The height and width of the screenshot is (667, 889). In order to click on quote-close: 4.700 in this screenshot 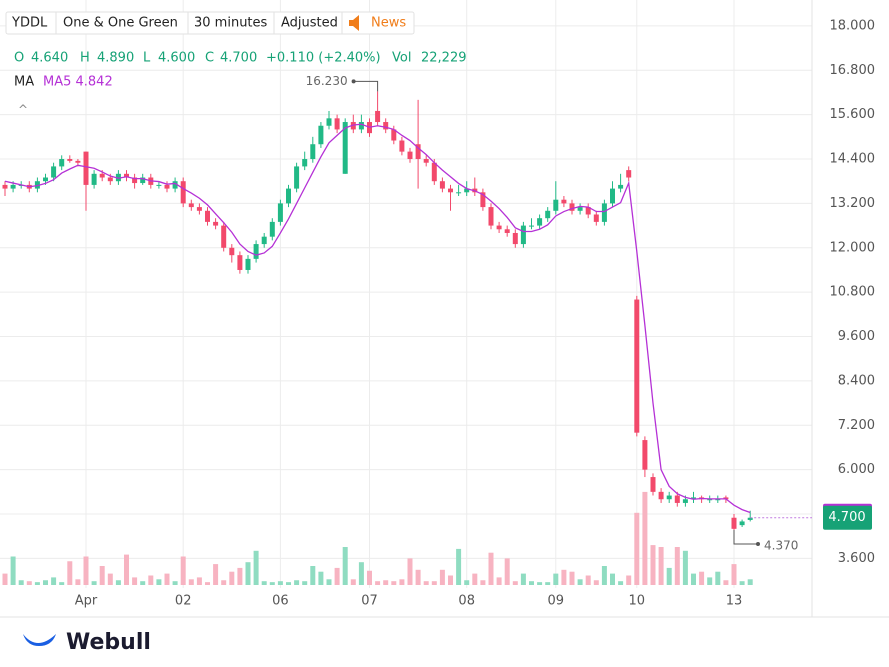, I will do `click(238, 58)`.